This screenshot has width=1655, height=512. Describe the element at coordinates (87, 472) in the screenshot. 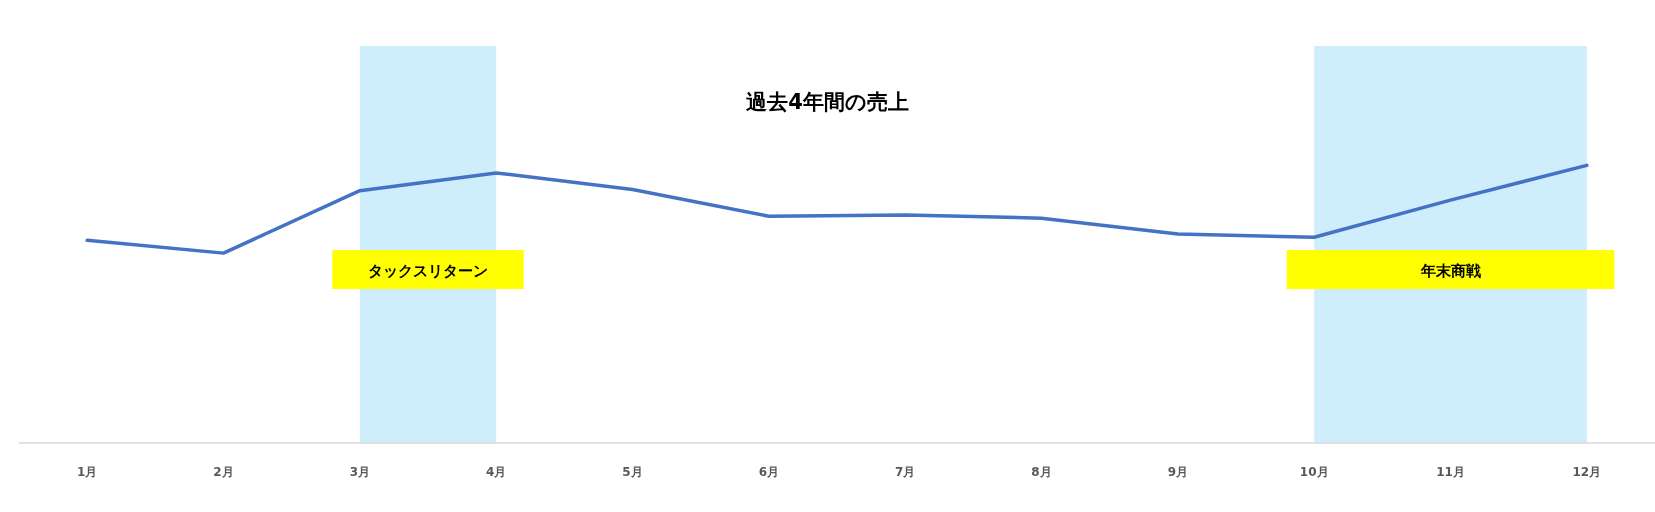

I see `x-tick-label: 1月` at that location.